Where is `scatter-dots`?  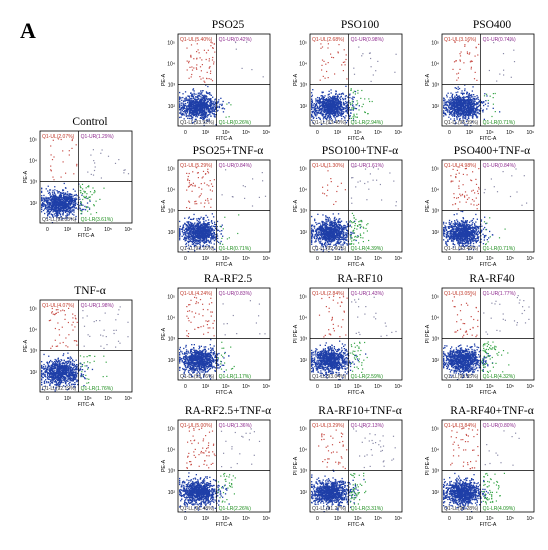 scatter-dots is located at coordinates (223, 210).